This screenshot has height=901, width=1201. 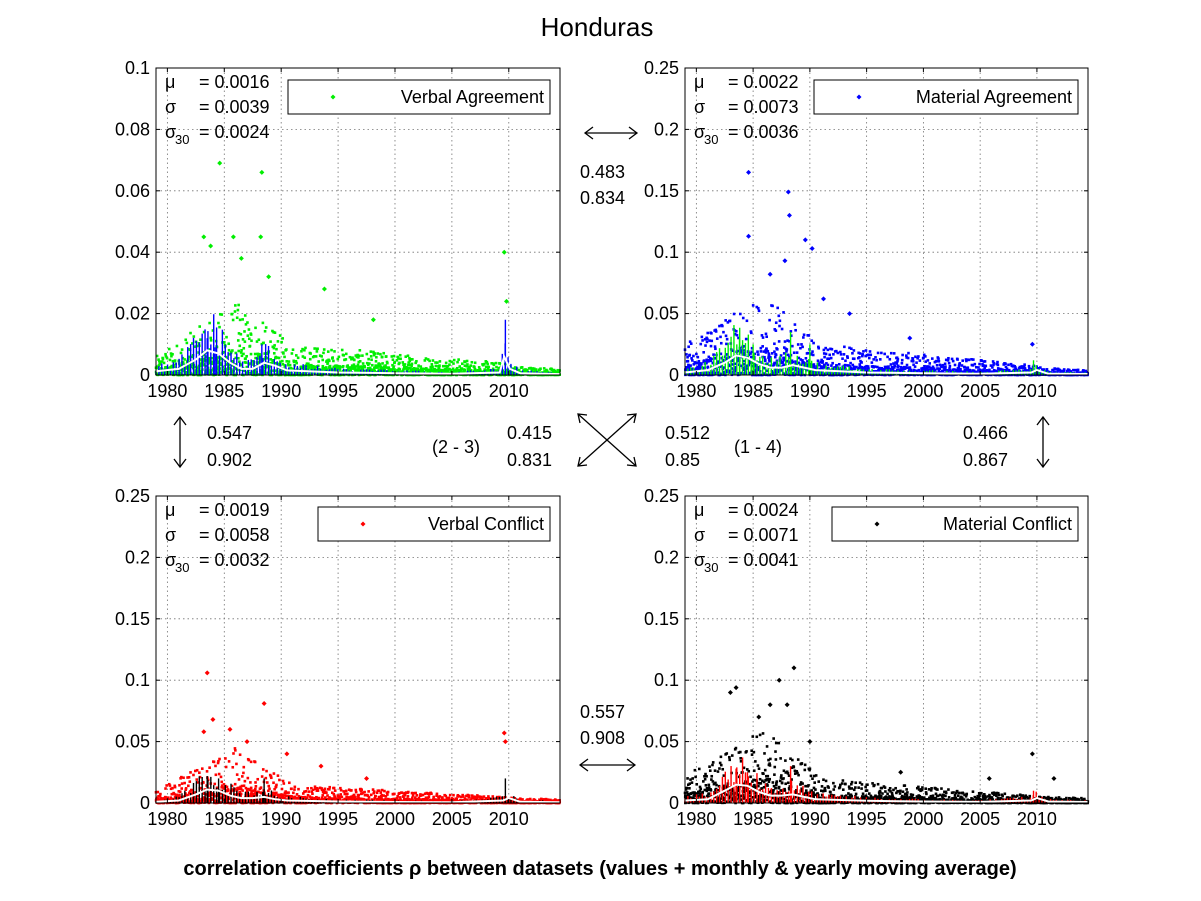 I want to click on data-point-outlier, so click(x=269, y=277).